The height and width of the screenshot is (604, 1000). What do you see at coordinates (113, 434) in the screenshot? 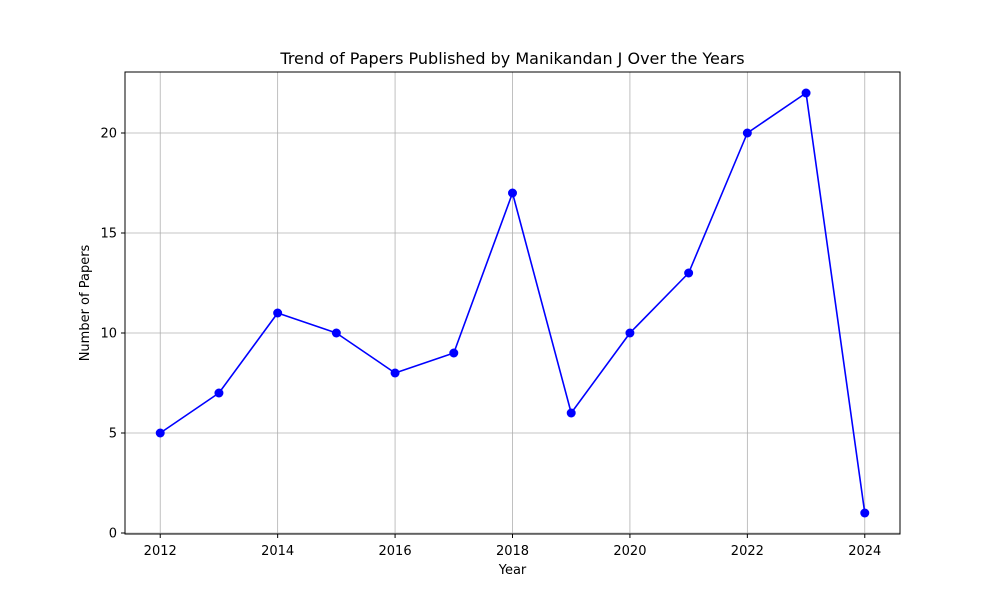
I see `y-tick-label: 5` at bounding box center [113, 434].